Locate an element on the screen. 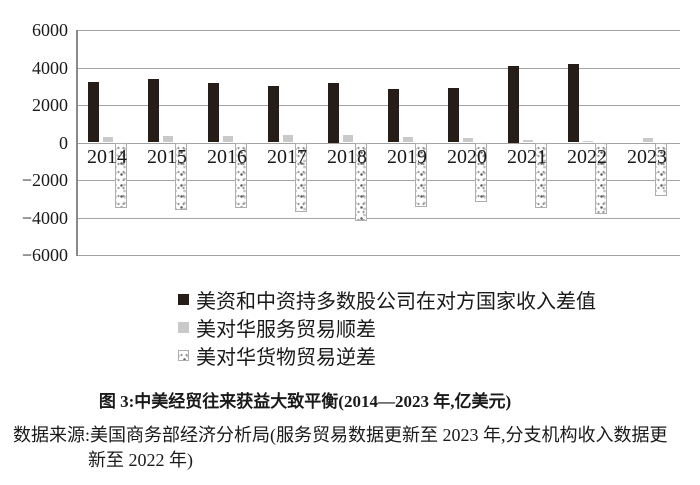 The image size is (700, 485). x-axis-label-2021: 2021 is located at coordinates (527, 157).